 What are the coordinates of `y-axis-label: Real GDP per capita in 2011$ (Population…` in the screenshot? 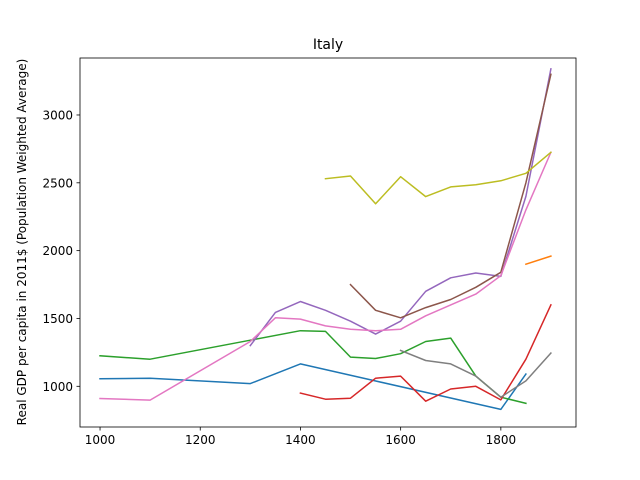 It's located at (22, 242).